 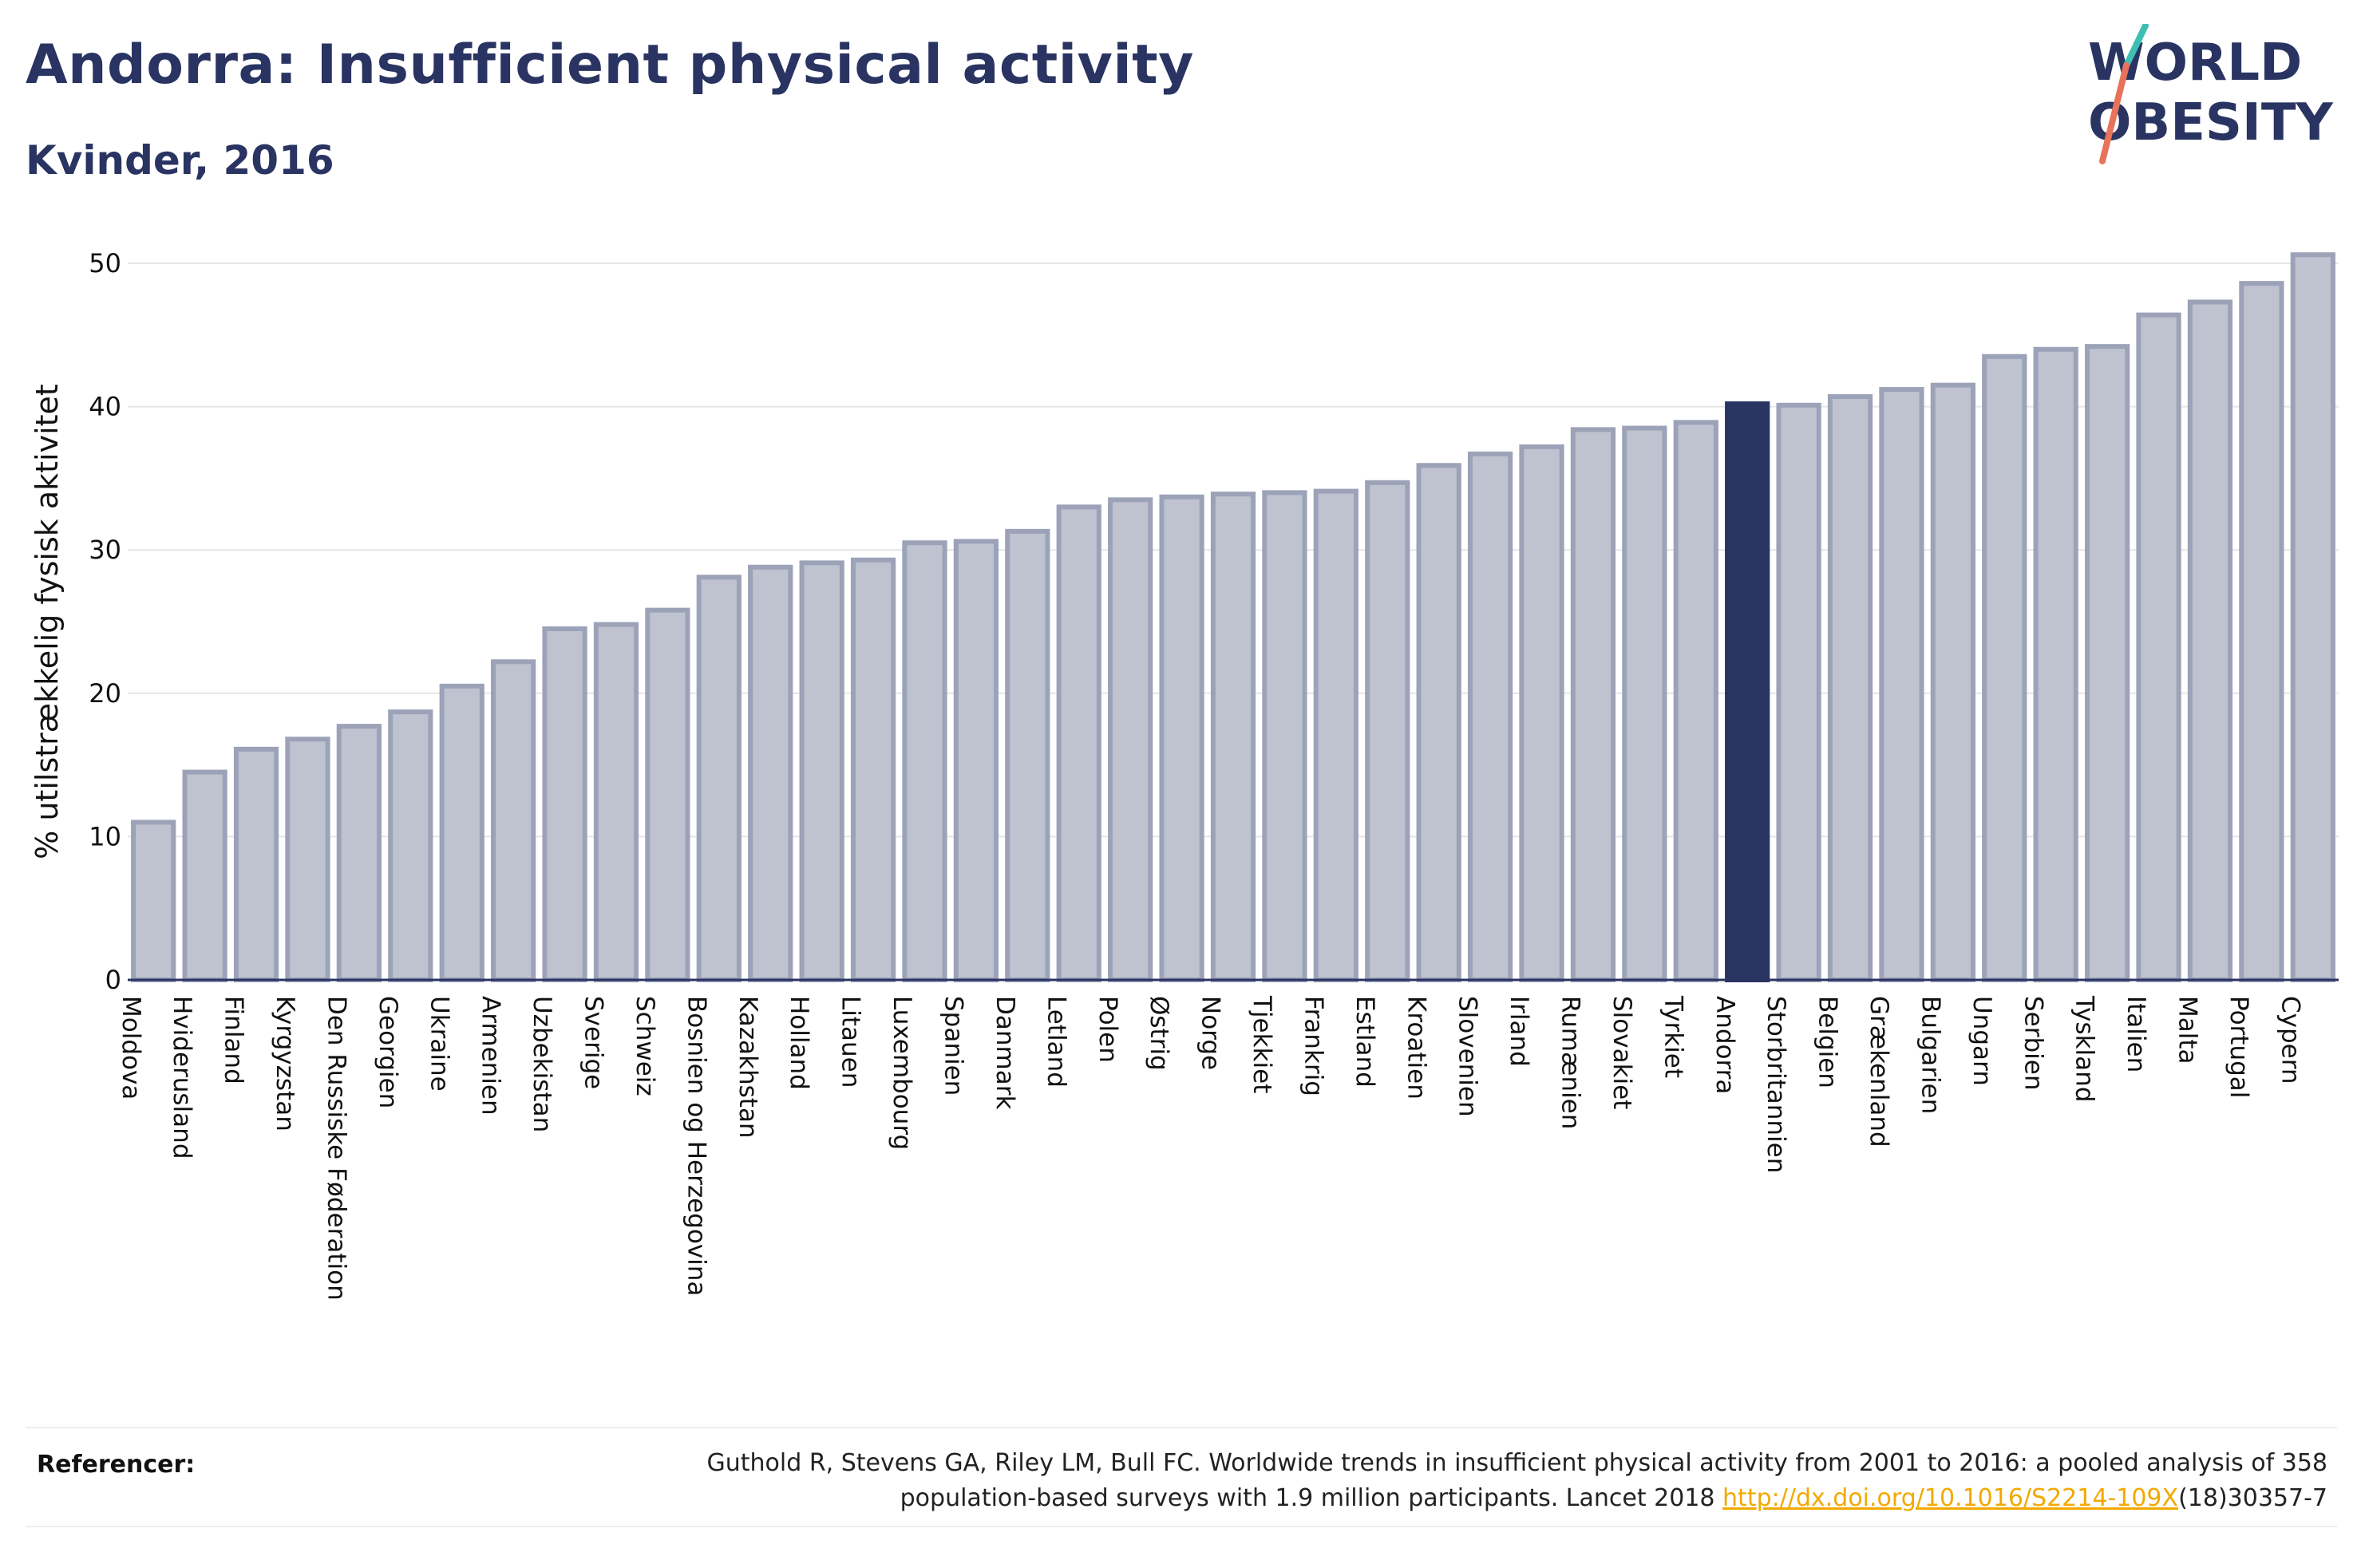 What do you see at coordinates (1387, 731) in the screenshot?
I see `bar-estland` at bounding box center [1387, 731].